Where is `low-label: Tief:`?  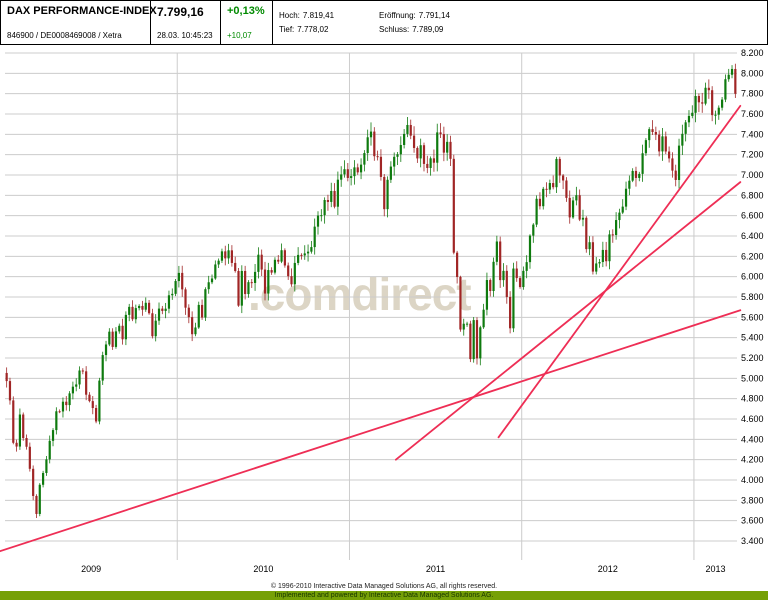
low-label: Tief: is located at coordinates (287, 29).